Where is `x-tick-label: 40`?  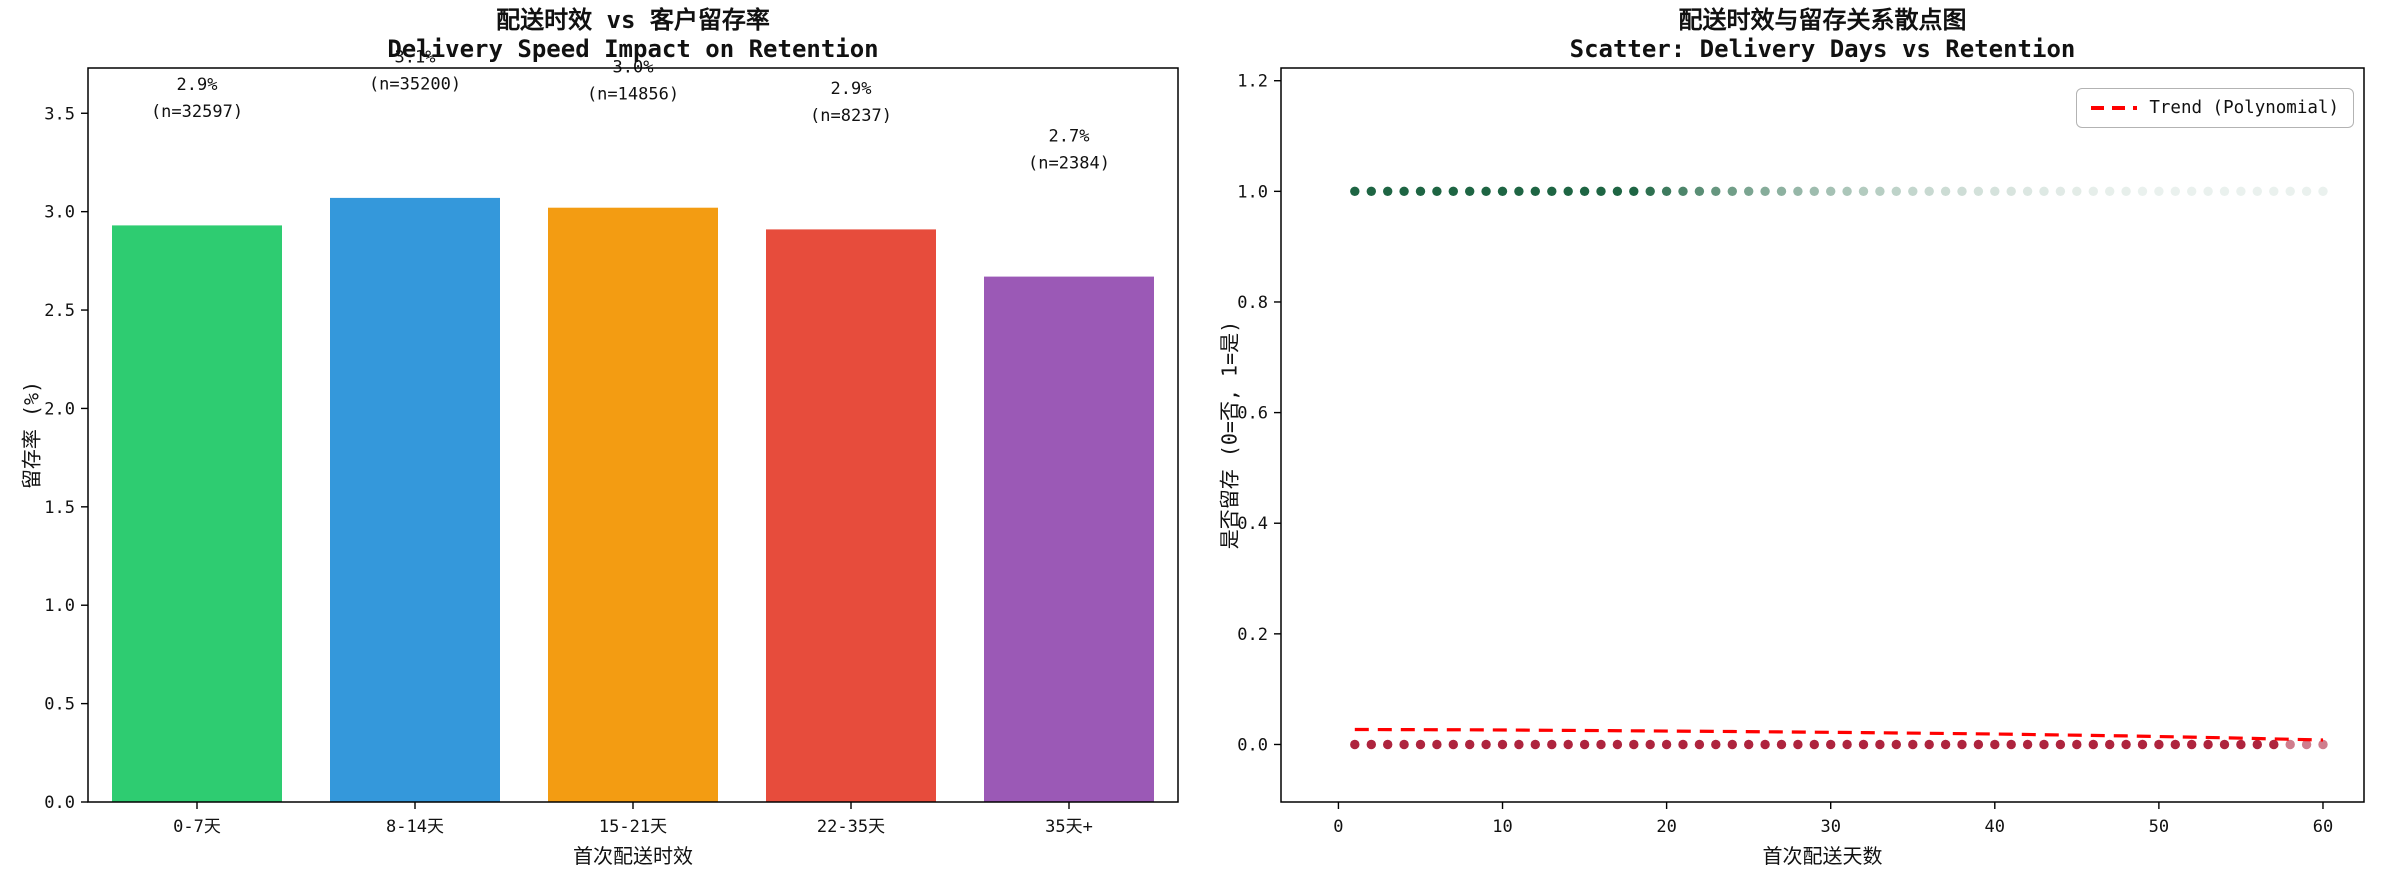 x-tick-label: 40 is located at coordinates (1995, 827).